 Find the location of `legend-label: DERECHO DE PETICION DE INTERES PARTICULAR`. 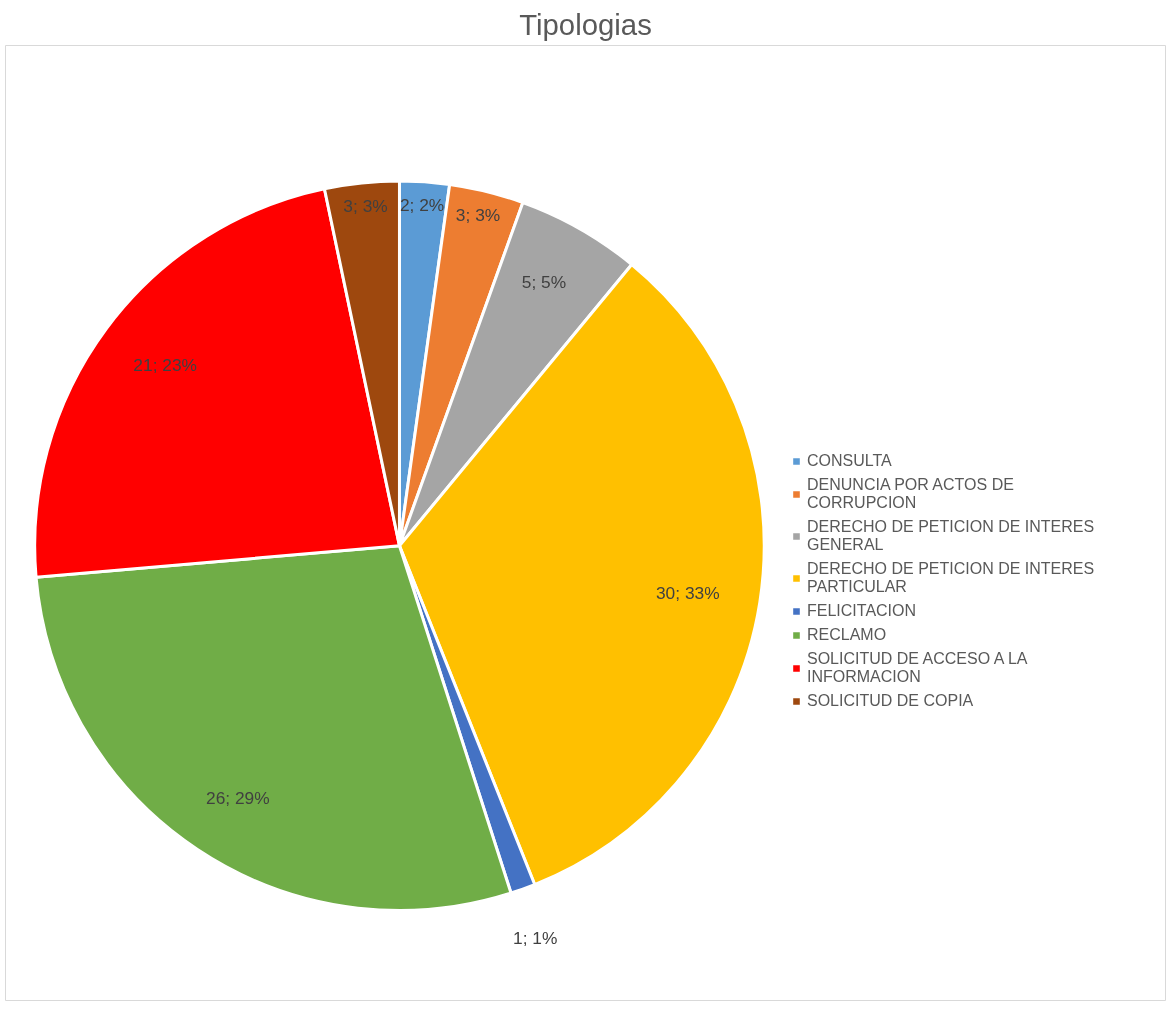

legend-label: DERECHO DE PETICION DE INTERES PARTICULAR is located at coordinates (951, 578).